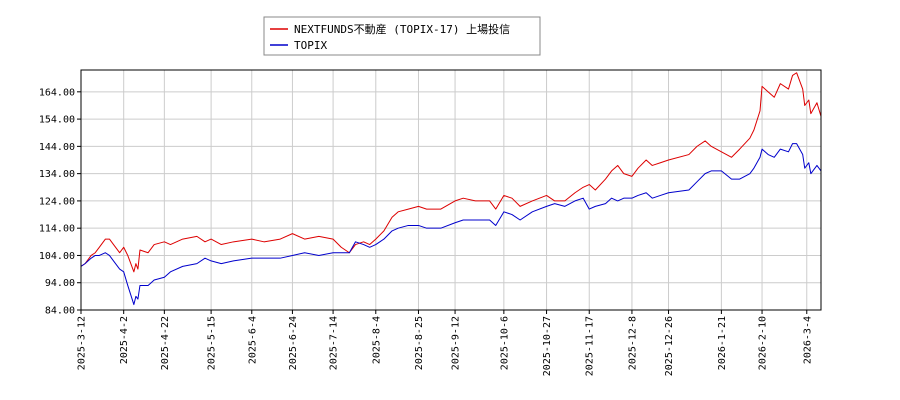 This screenshot has width=900, height=400. Describe the element at coordinates (807, 340) in the screenshot. I see `x-tick-label: 2026-3-4` at that location.